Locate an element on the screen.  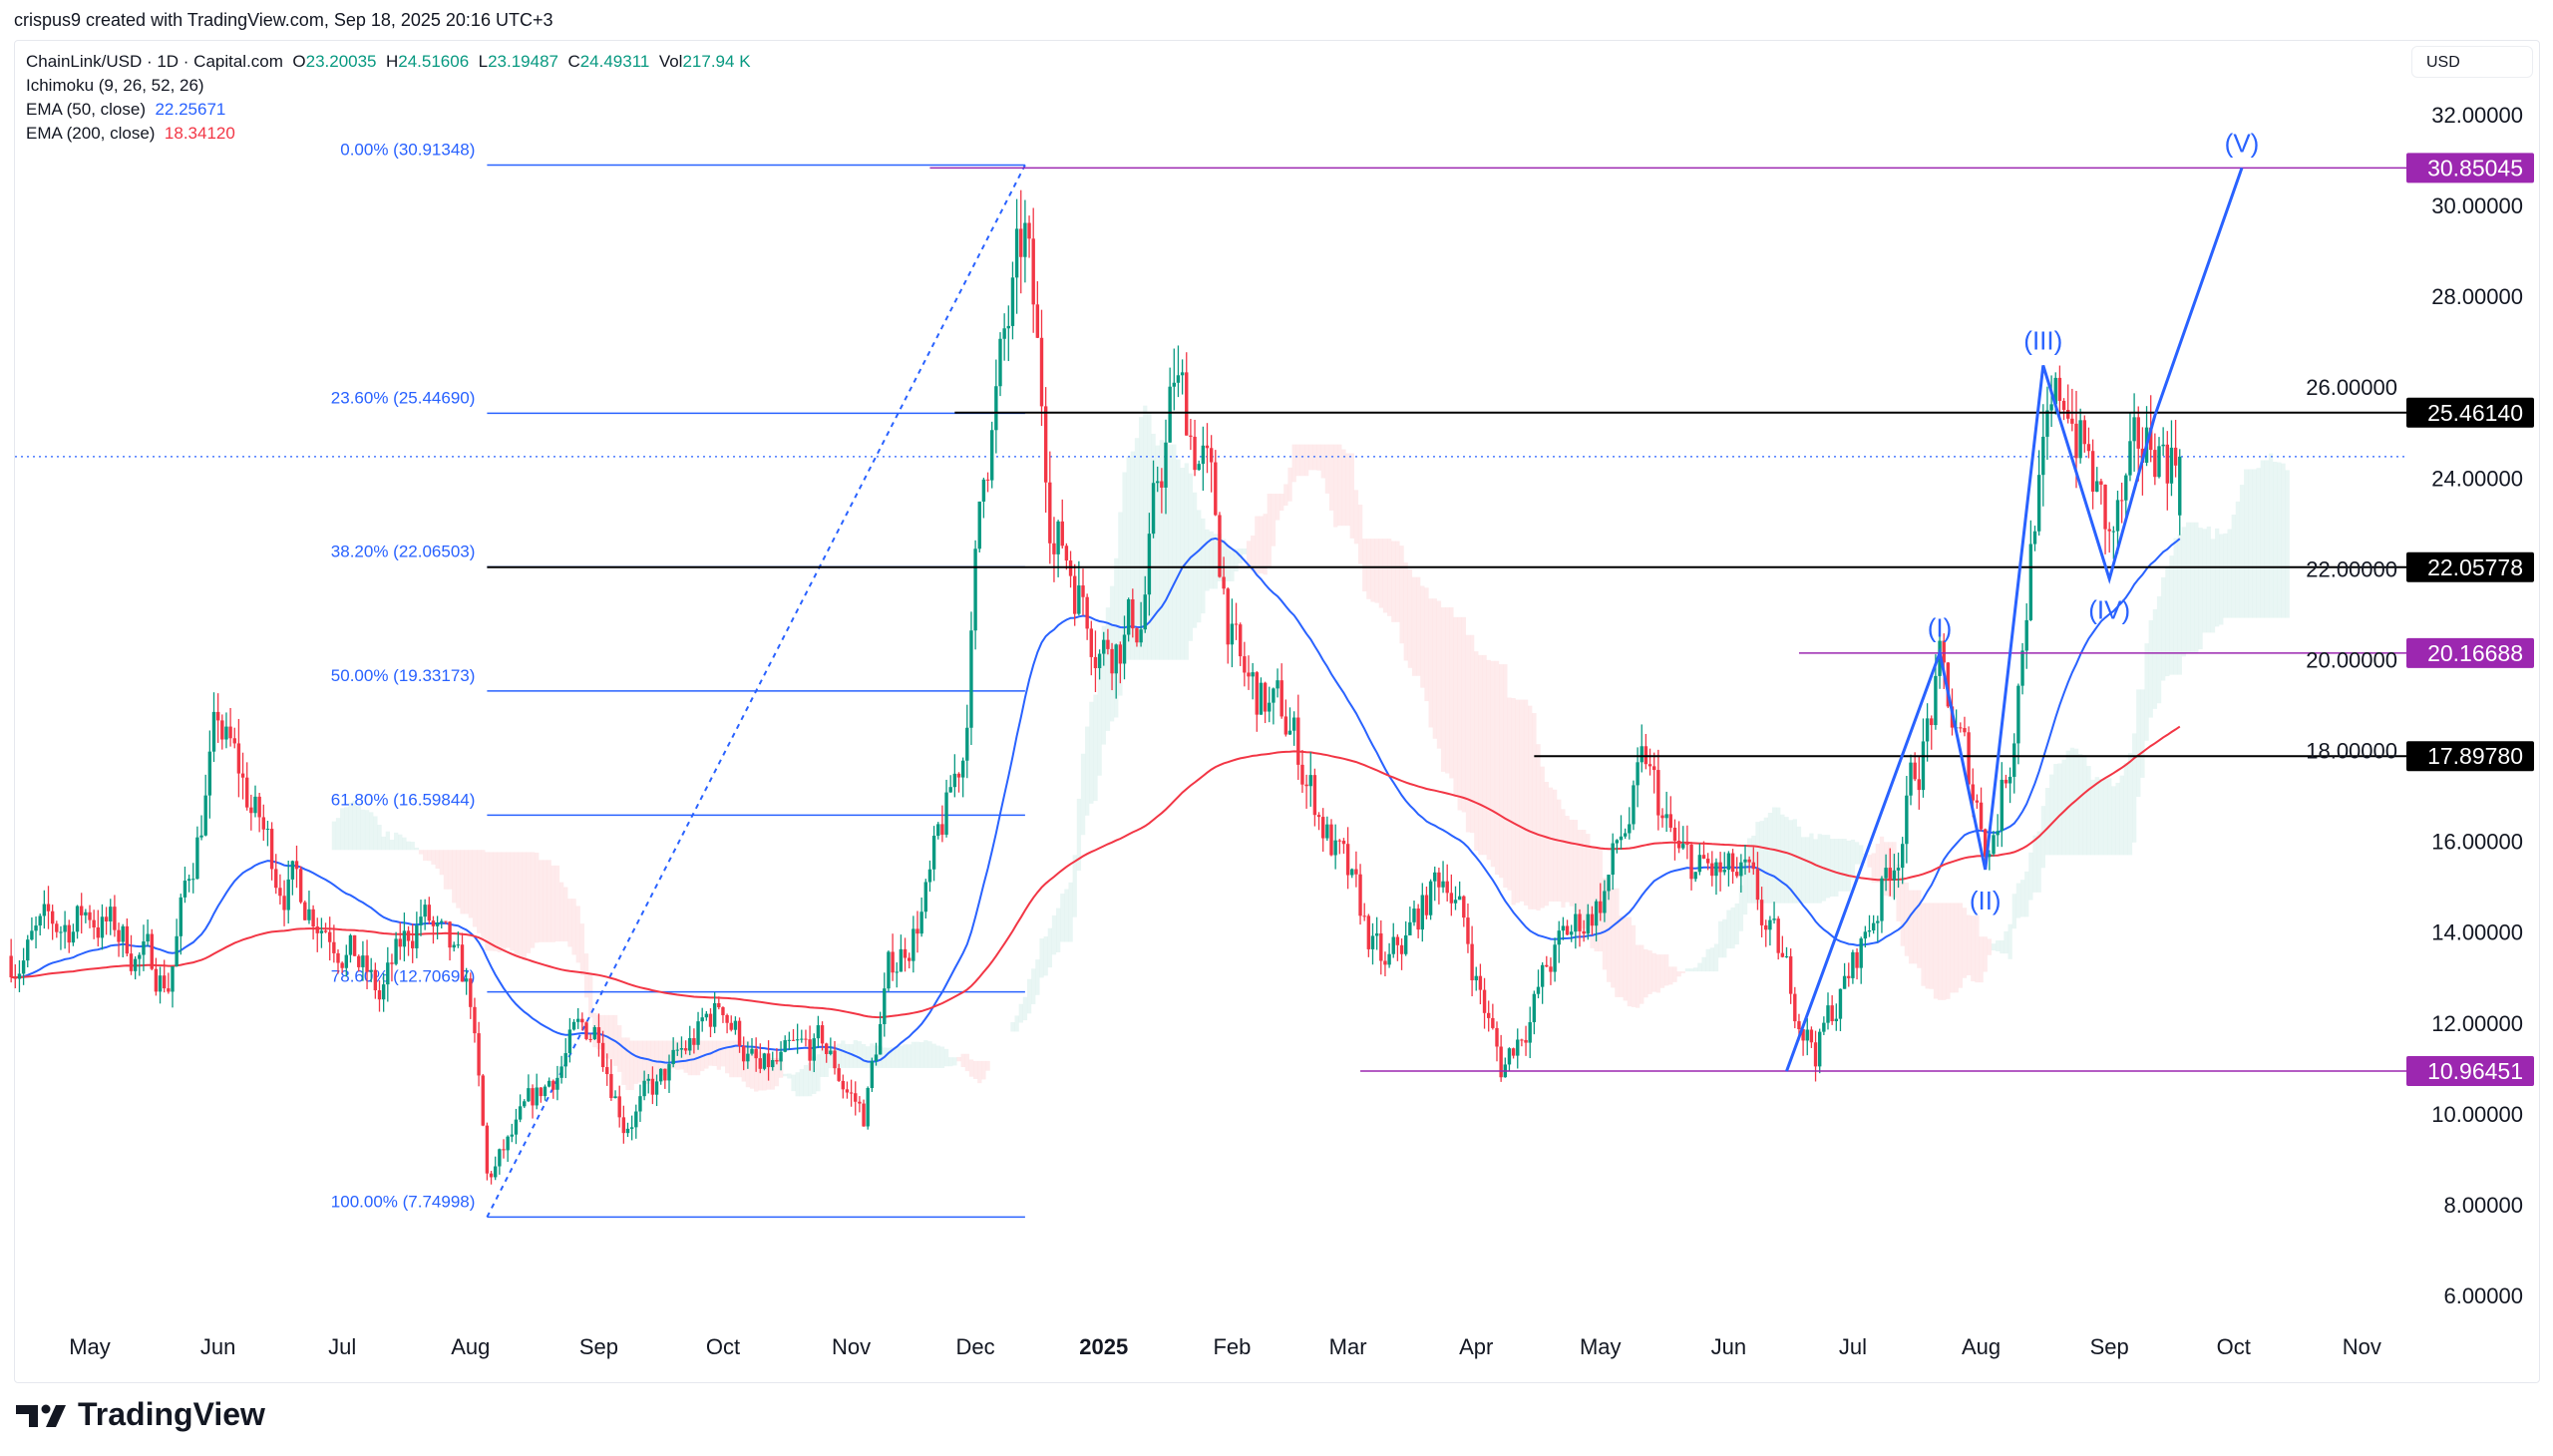
time-axis-tick: Feb is located at coordinates (1232, 1346).